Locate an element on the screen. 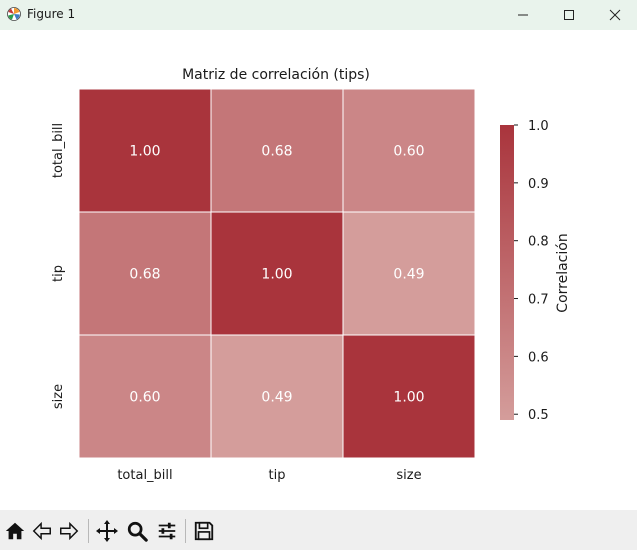 This screenshot has width=637, height=550. save-icon is located at coordinates (204, 531).